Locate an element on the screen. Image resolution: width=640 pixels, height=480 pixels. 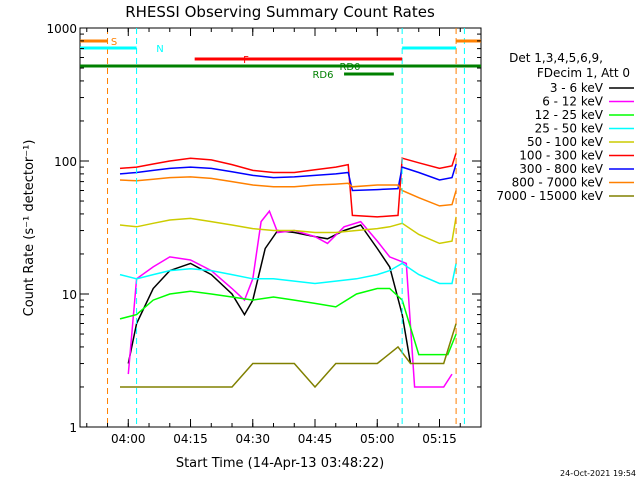
legend-header-line2: FDecim 1, Att 0 is located at coordinates (583, 73).